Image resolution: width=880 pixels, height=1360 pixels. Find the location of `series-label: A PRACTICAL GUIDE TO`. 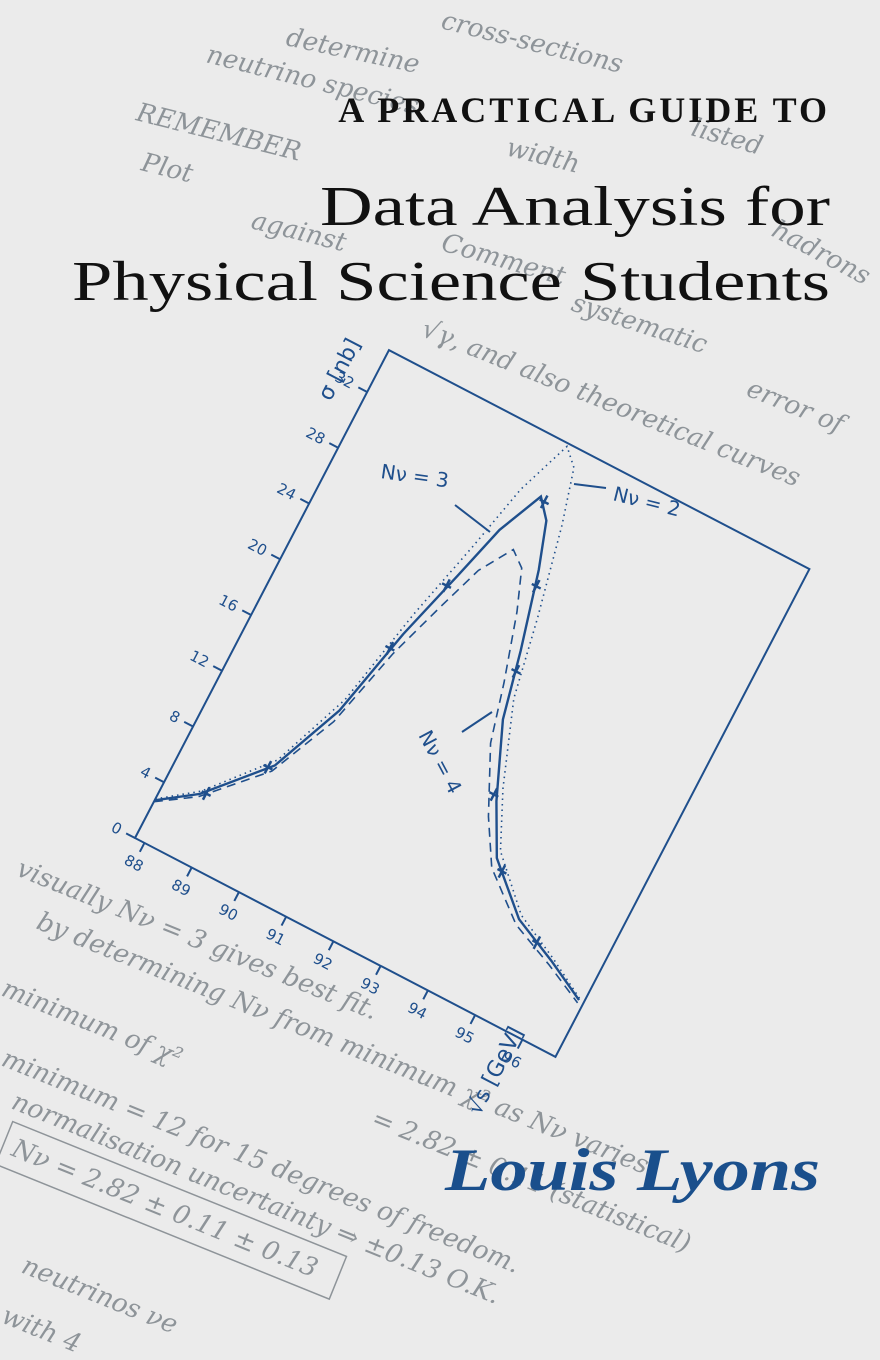

series-label: A PRACTICAL GUIDE TO is located at coordinates (584, 110).